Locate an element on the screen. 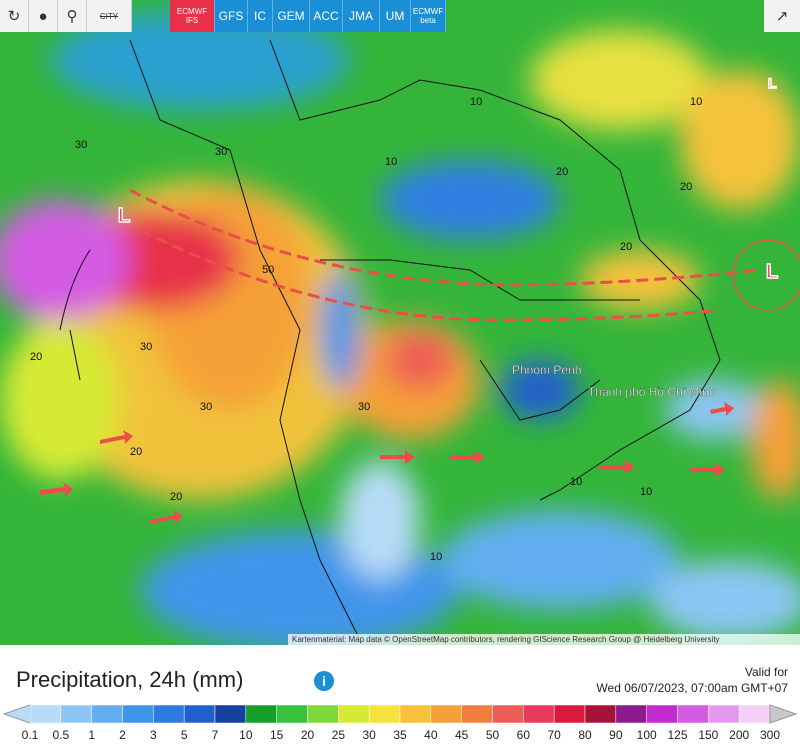  model-button: JMA is located at coordinates (361, 16).